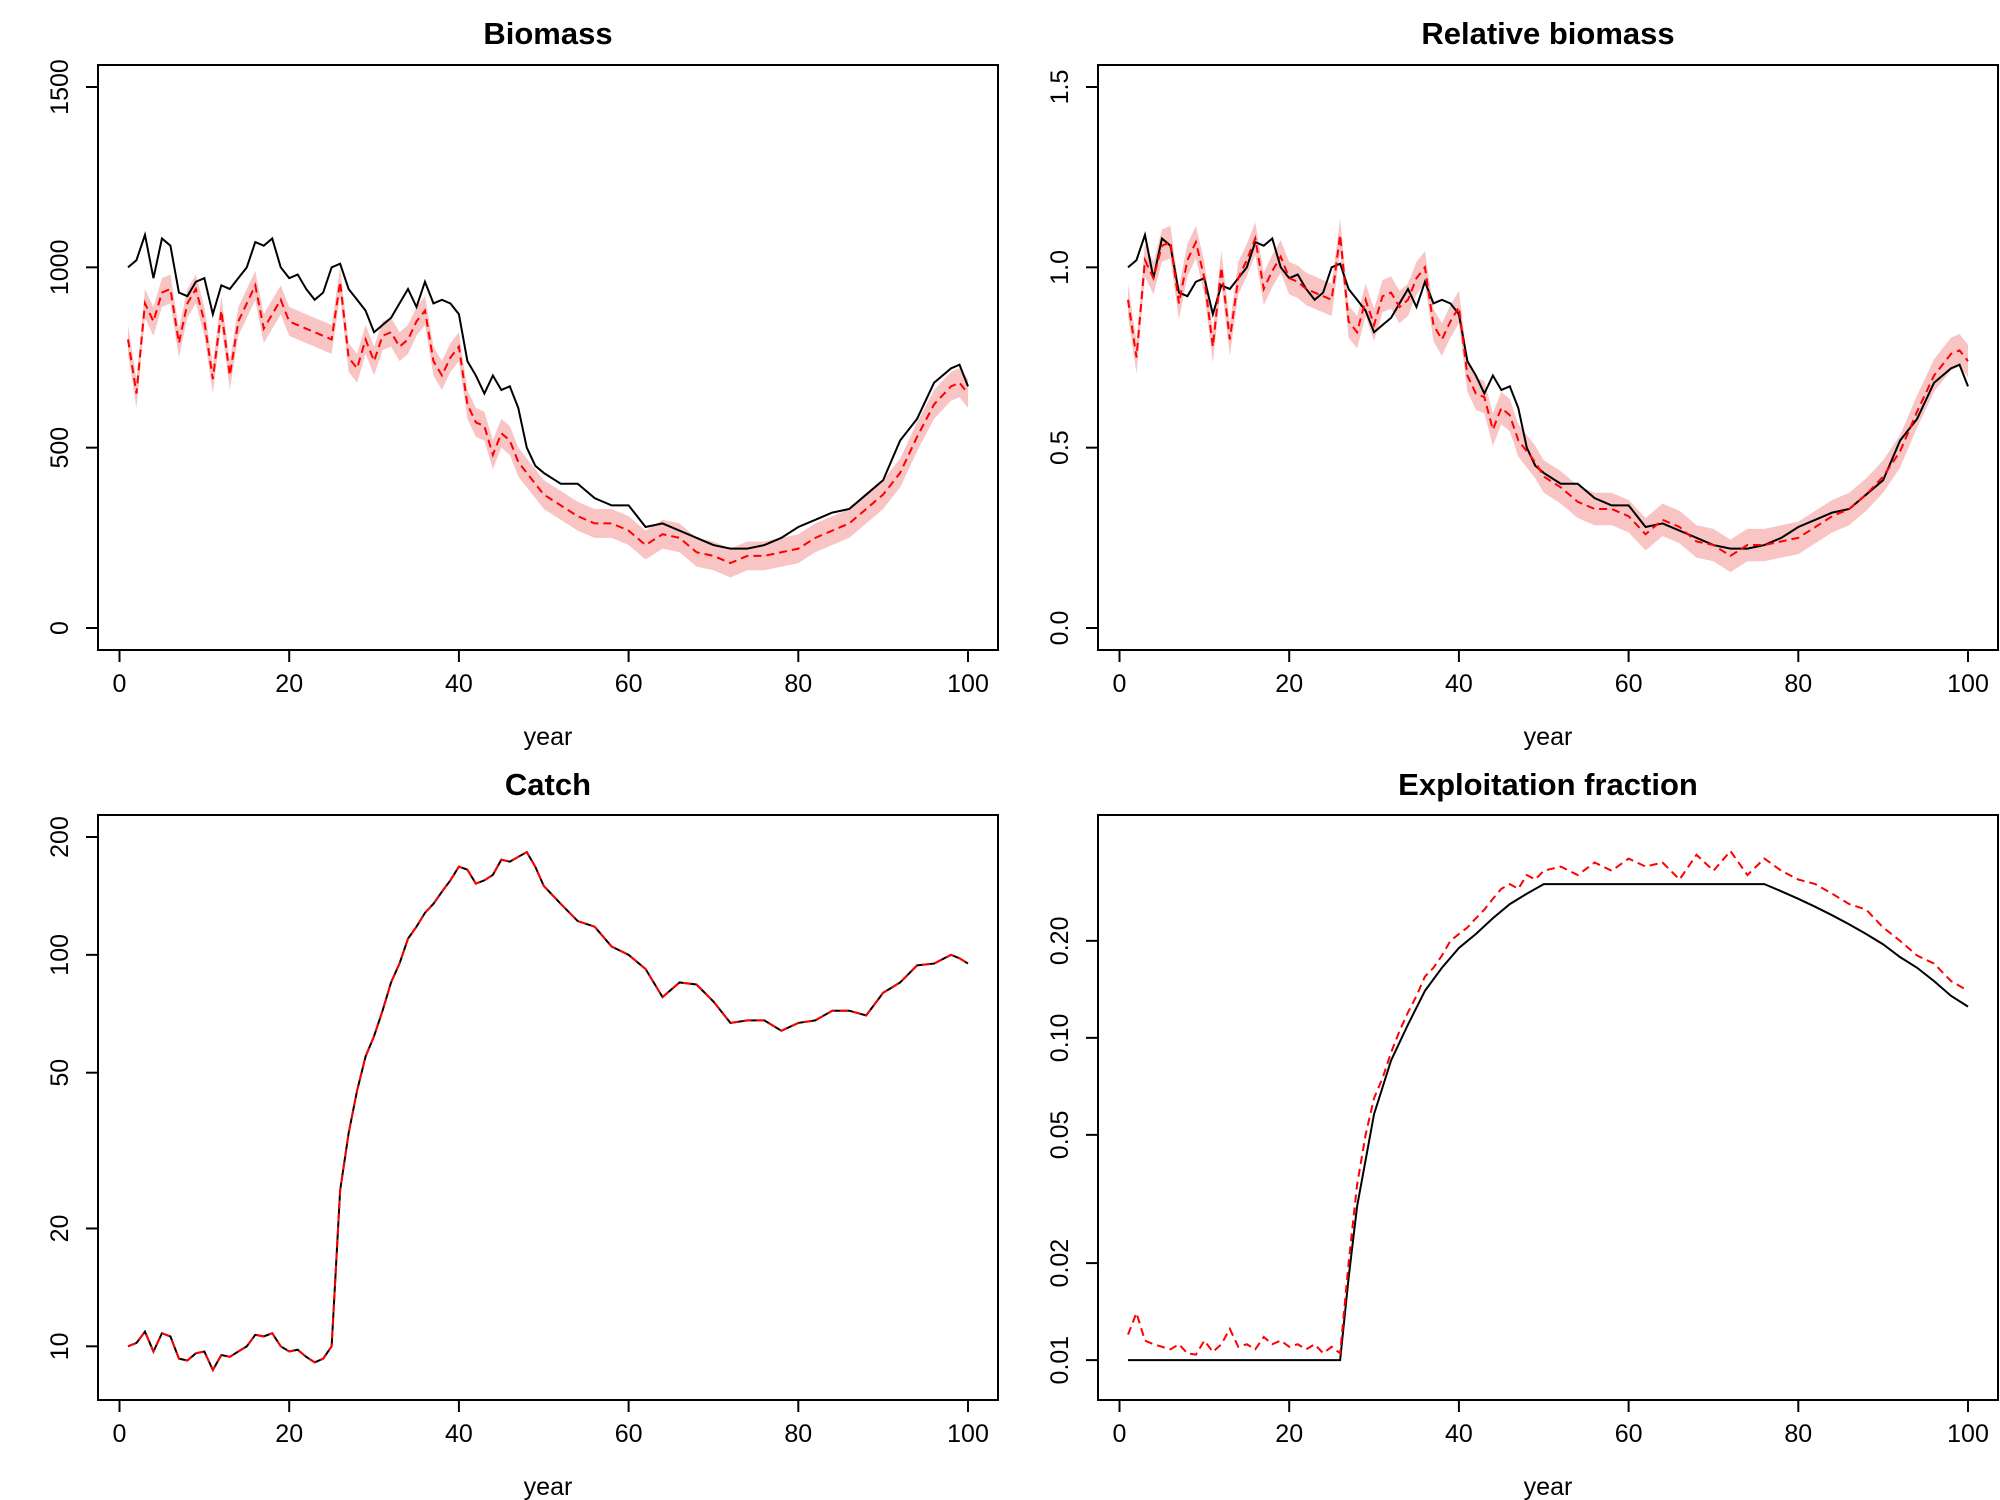  Describe the element at coordinates (60, 268) in the screenshot. I see `y-tick-label: 1000` at that location.